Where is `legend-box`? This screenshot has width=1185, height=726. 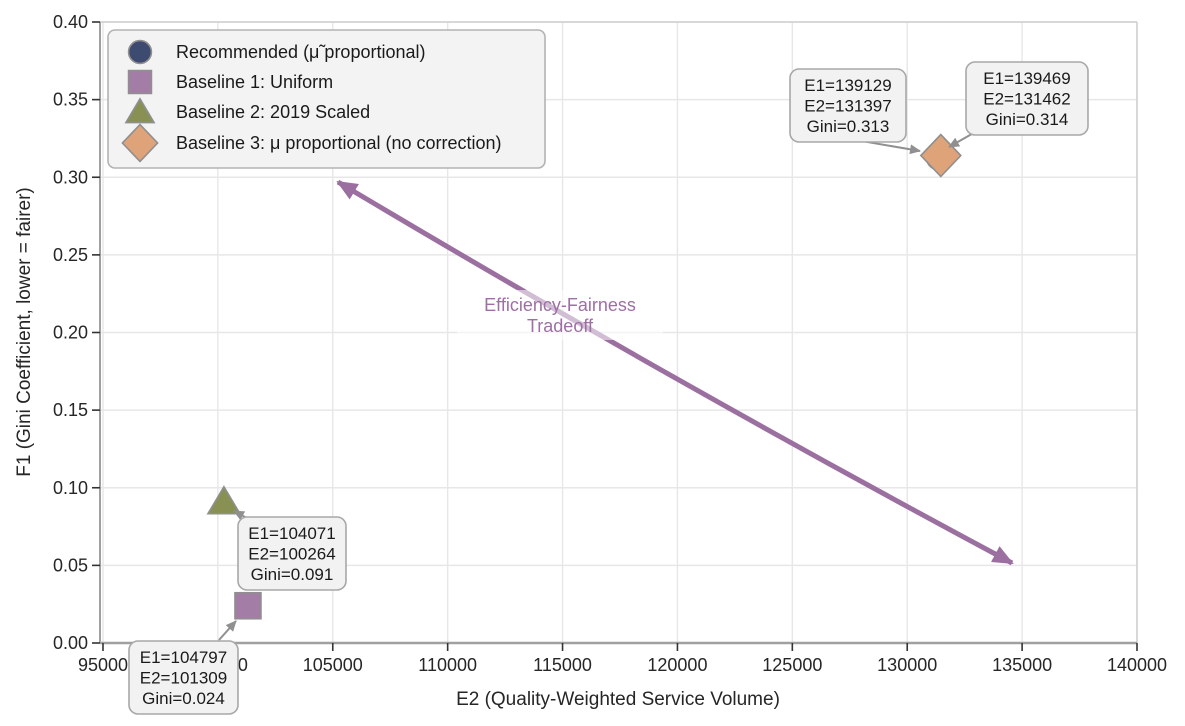 legend-box is located at coordinates (326, 99).